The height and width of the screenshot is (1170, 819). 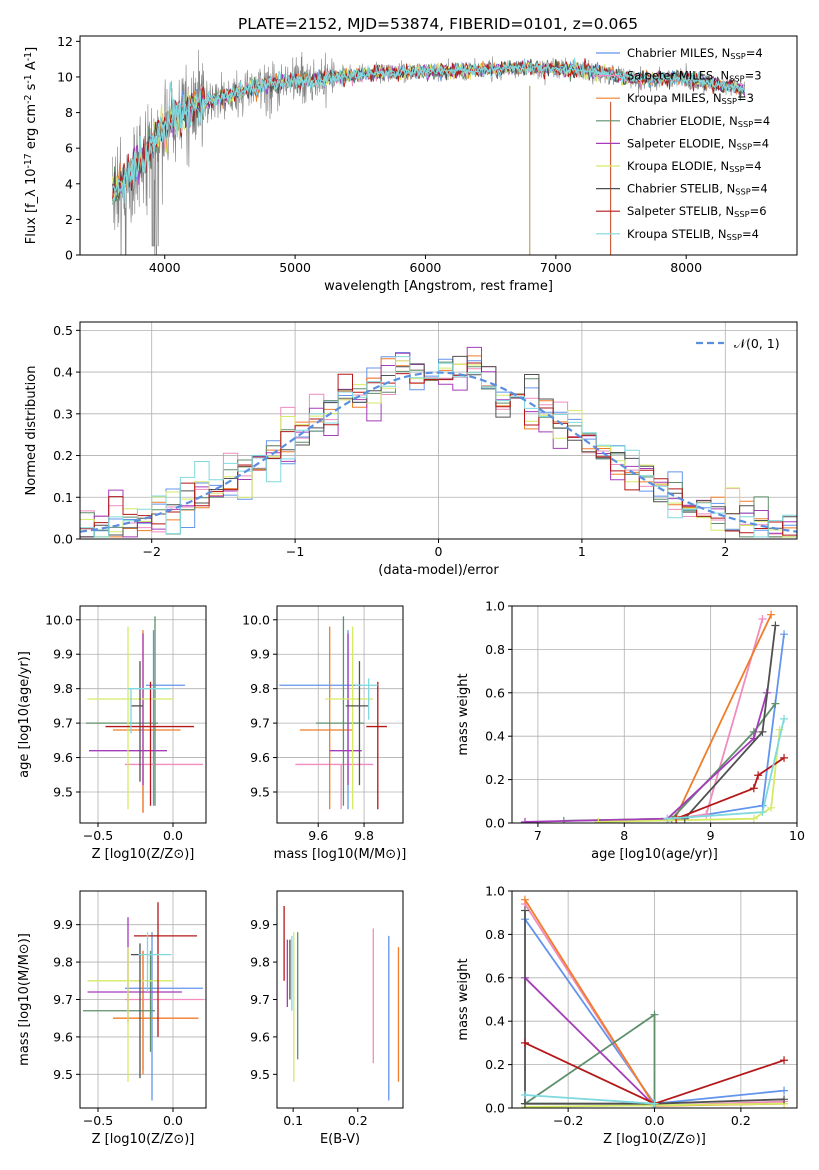 I want to click on x-tick-label: 7, so click(x=538, y=835).